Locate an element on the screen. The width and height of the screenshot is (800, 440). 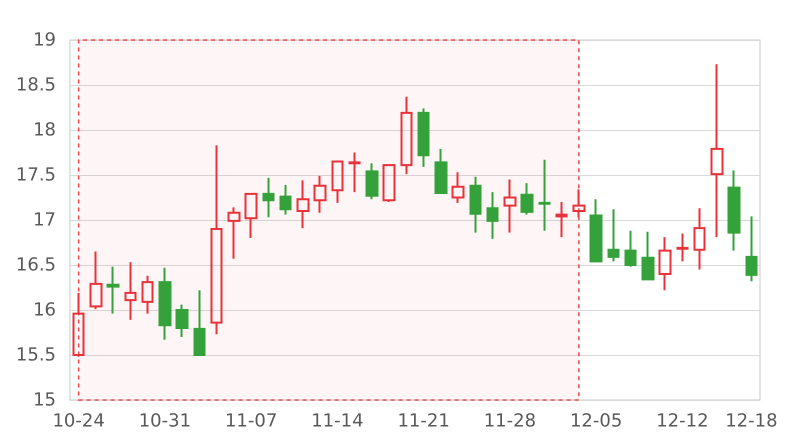
y-tick-label: 15 is located at coordinates (44, 400).